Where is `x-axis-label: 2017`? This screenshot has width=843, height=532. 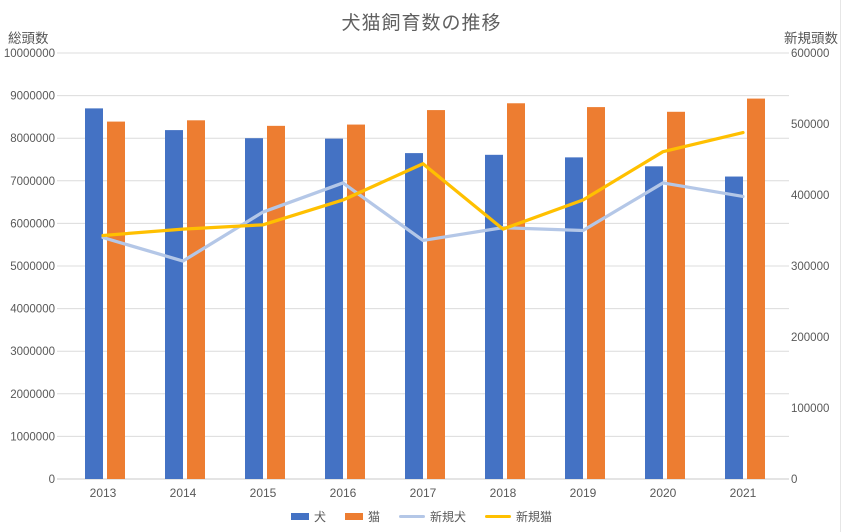 x-axis-label: 2017 is located at coordinates (423, 493).